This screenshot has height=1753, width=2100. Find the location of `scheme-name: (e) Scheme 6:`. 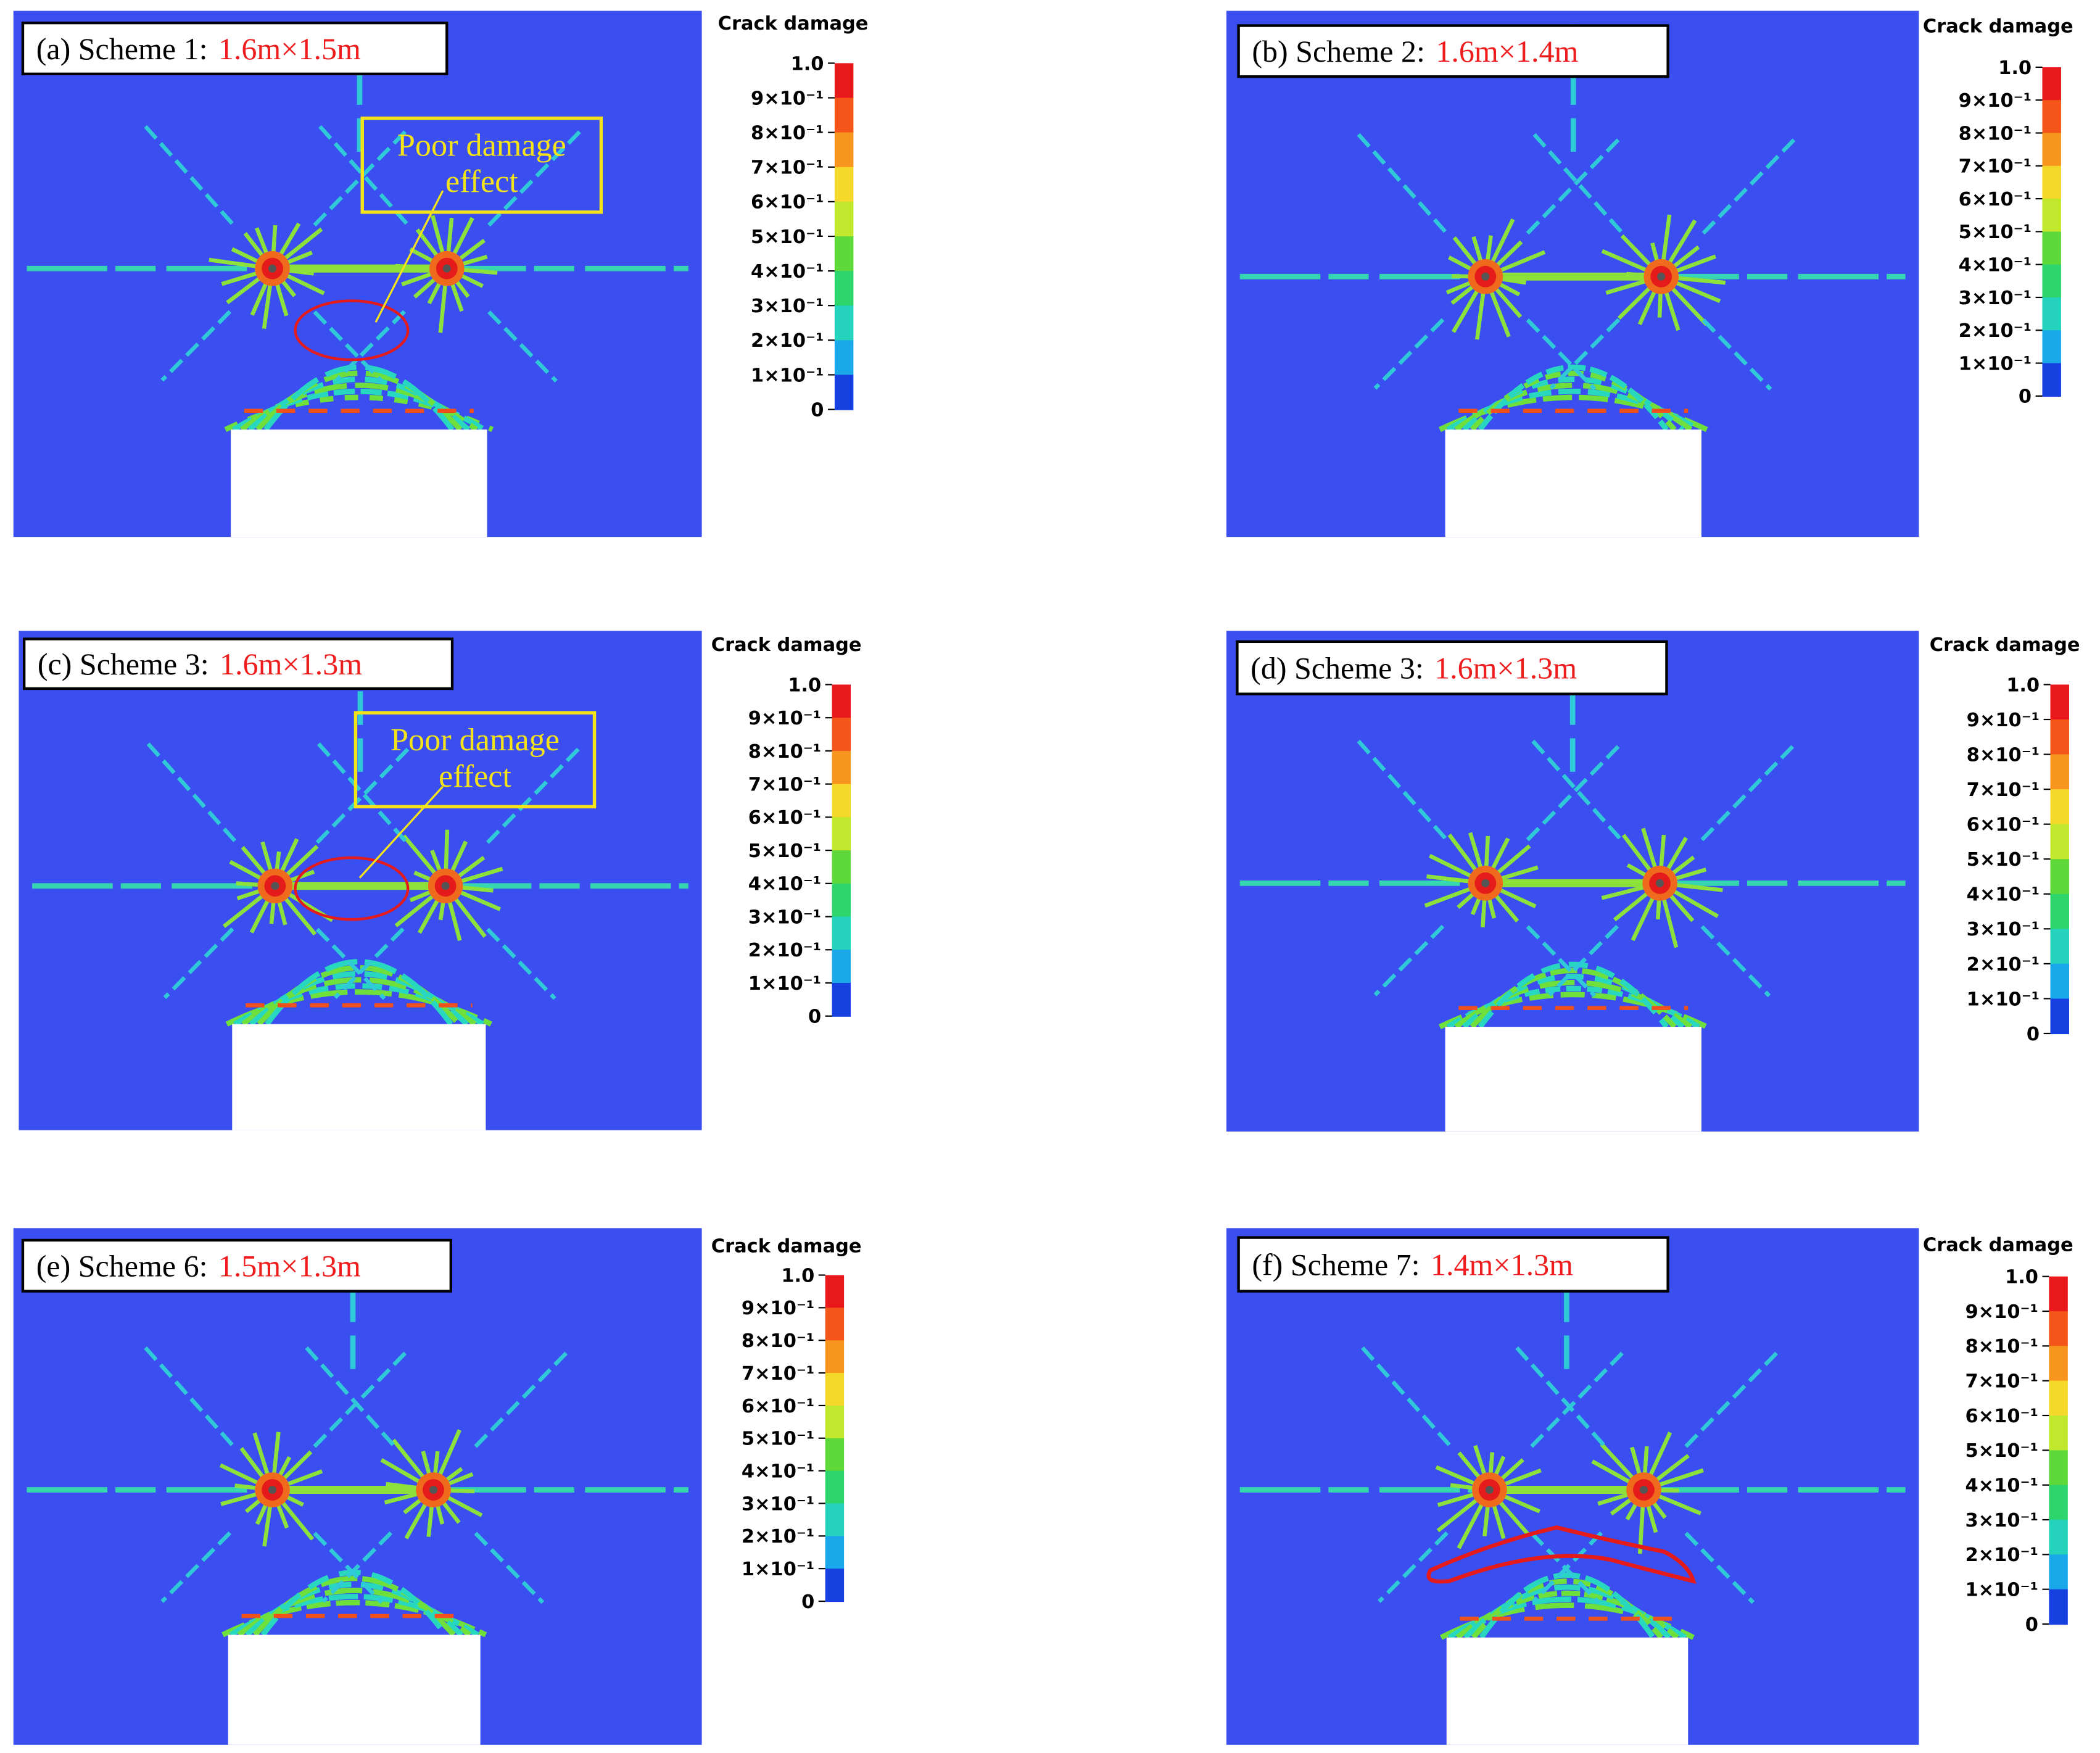

scheme-name: (e) Scheme 6: is located at coordinates (122, 1266).